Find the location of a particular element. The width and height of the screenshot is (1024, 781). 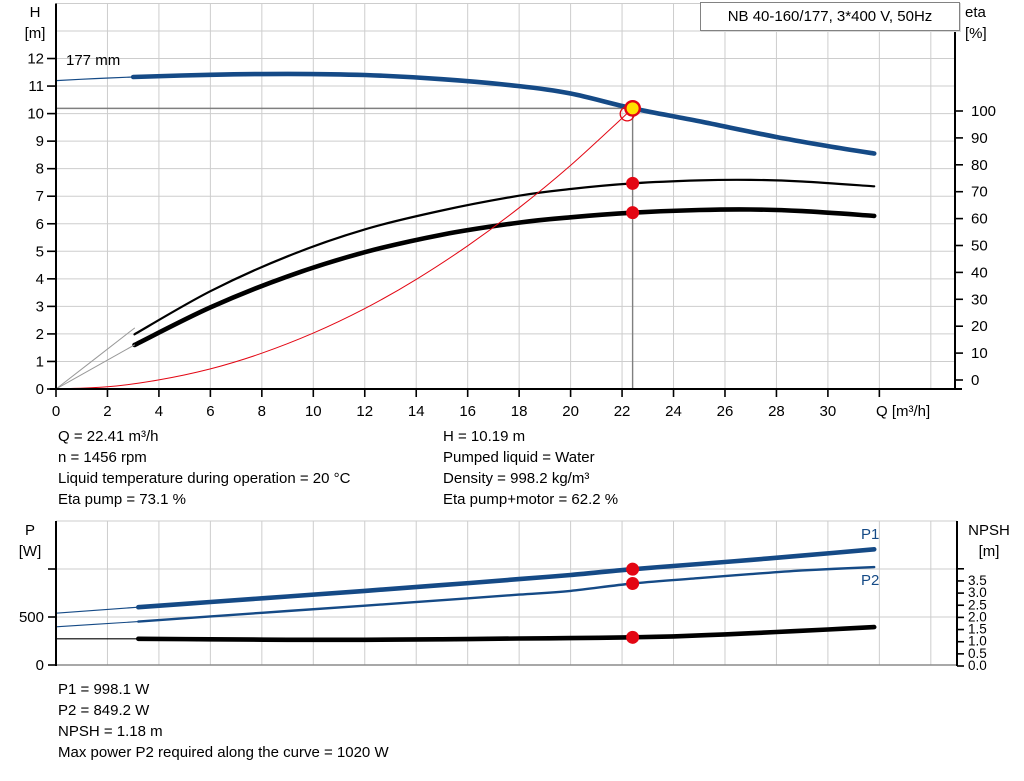

info-line-density: Density = 998.2 kg/m³ is located at coordinates (516, 478).